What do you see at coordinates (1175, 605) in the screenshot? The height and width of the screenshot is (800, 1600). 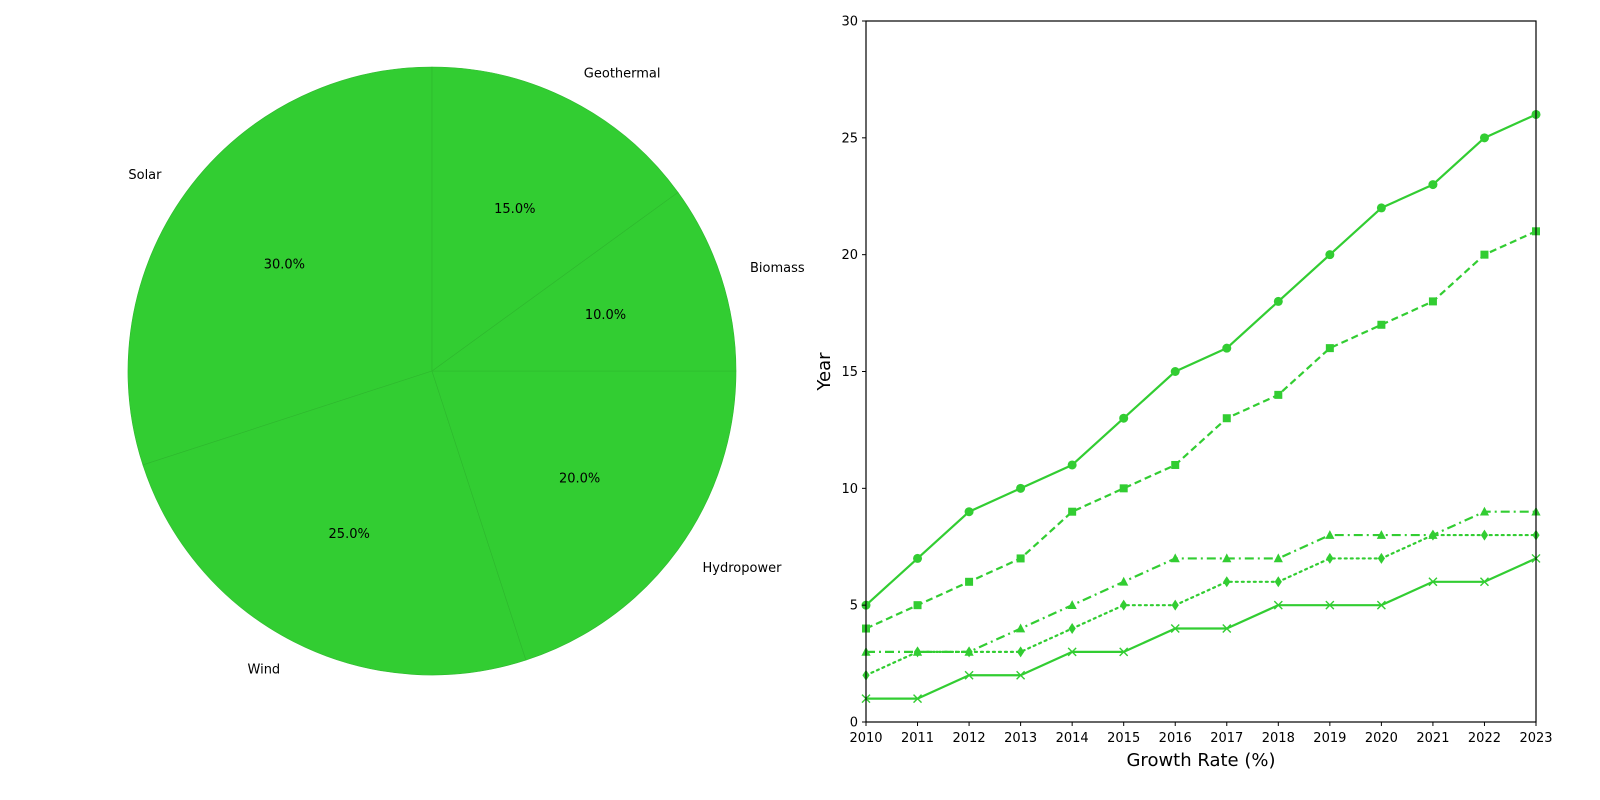 I see `data-point-s4-2016` at bounding box center [1175, 605].